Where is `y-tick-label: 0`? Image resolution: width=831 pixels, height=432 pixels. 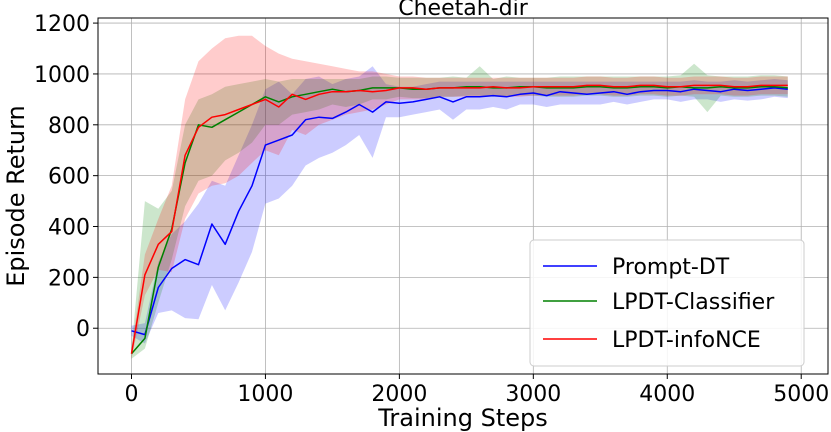 y-tick-label: 0 is located at coordinates (83, 329).